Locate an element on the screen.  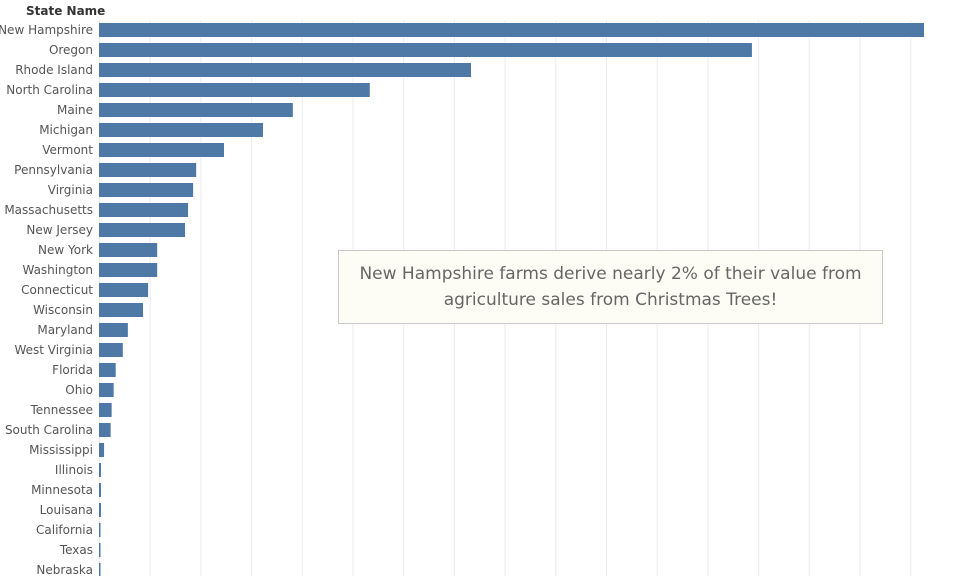
state-label: Maine is located at coordinates (75, 110).